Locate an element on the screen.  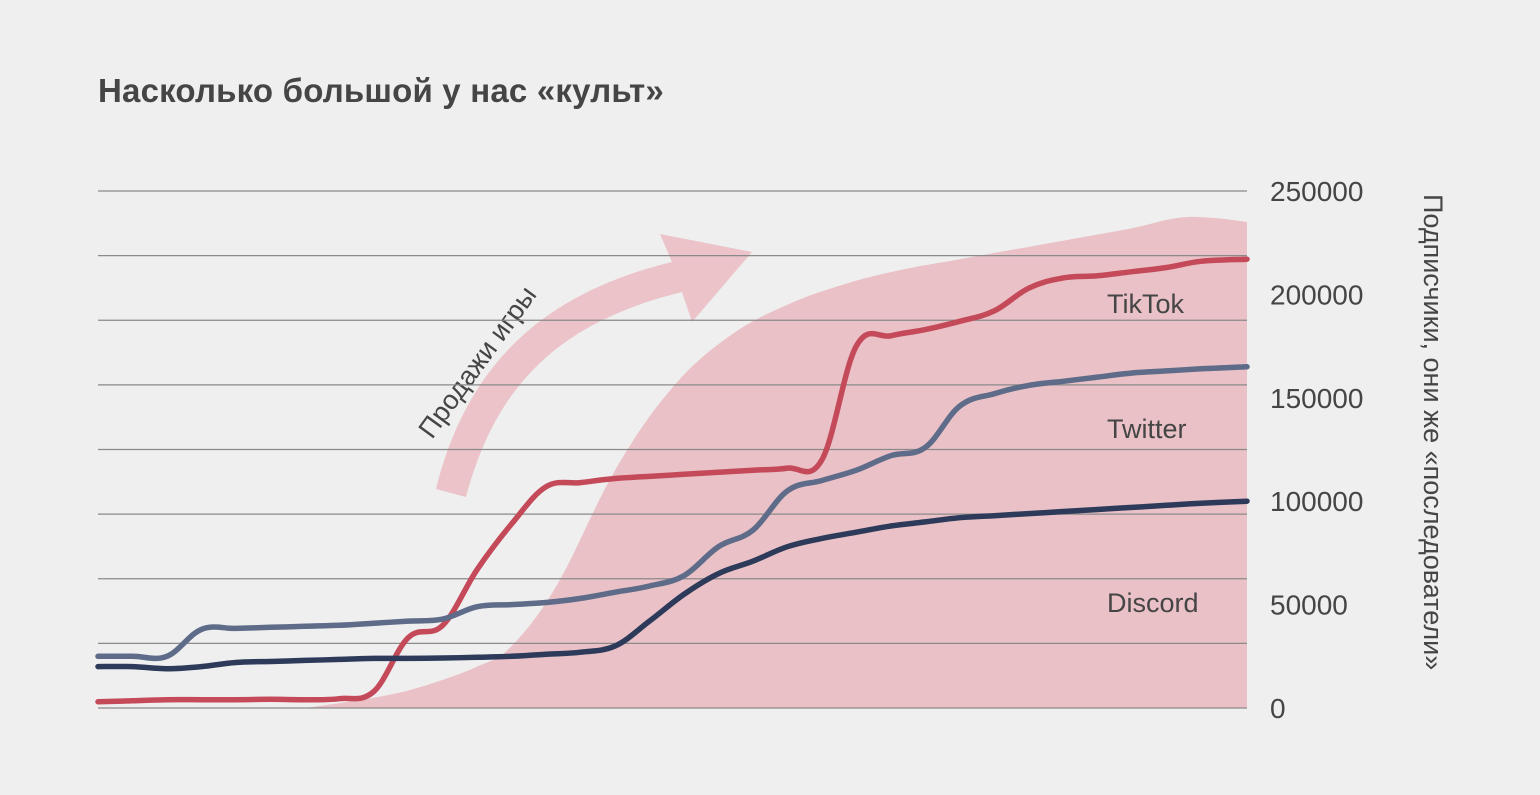
chart-title: Насколько большой у нас «культ» is located at coordinates (381, 90).